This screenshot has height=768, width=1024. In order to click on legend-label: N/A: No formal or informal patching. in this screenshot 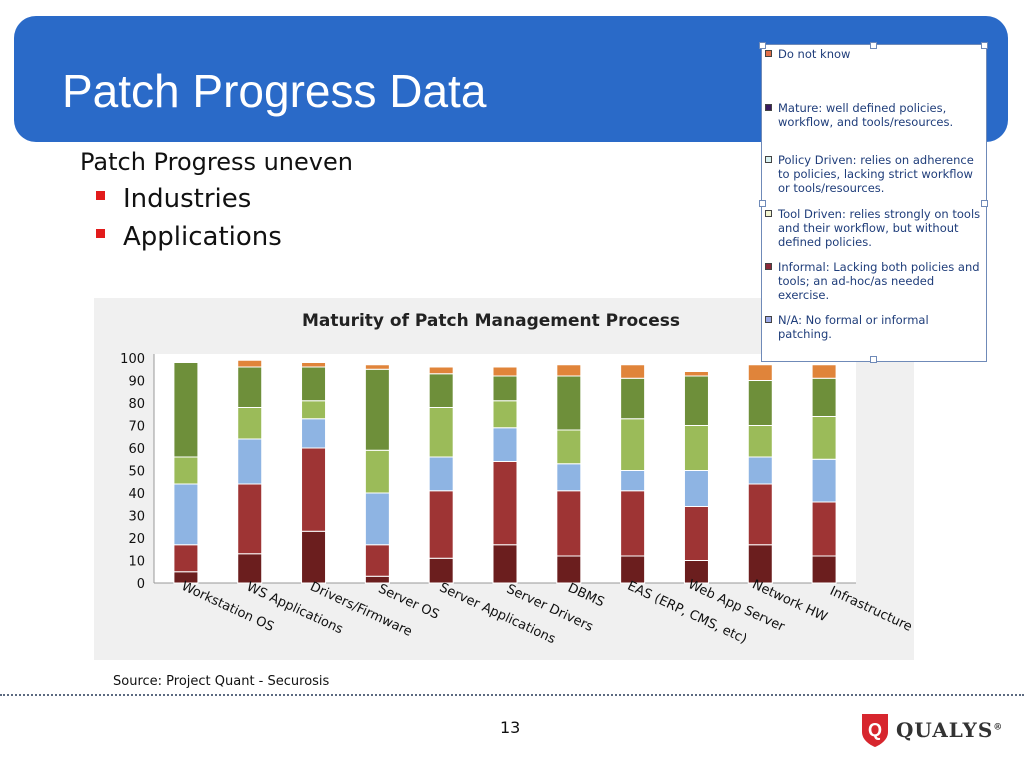, I will do `click(853, 327)`.